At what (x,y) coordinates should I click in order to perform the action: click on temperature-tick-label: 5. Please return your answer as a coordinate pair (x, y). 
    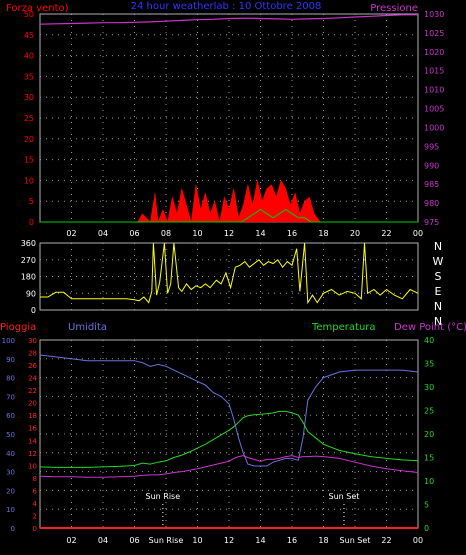
    Looking at the image, I should click on (426, 505).